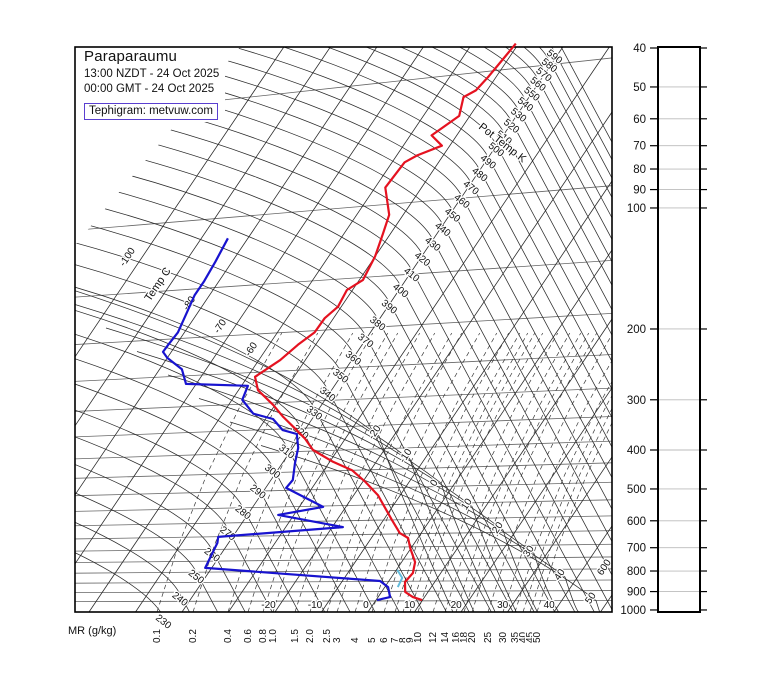 This screenshot has width=760, height=690. I want to click on isotherm-bottom-label: 10, so click(410, 605).